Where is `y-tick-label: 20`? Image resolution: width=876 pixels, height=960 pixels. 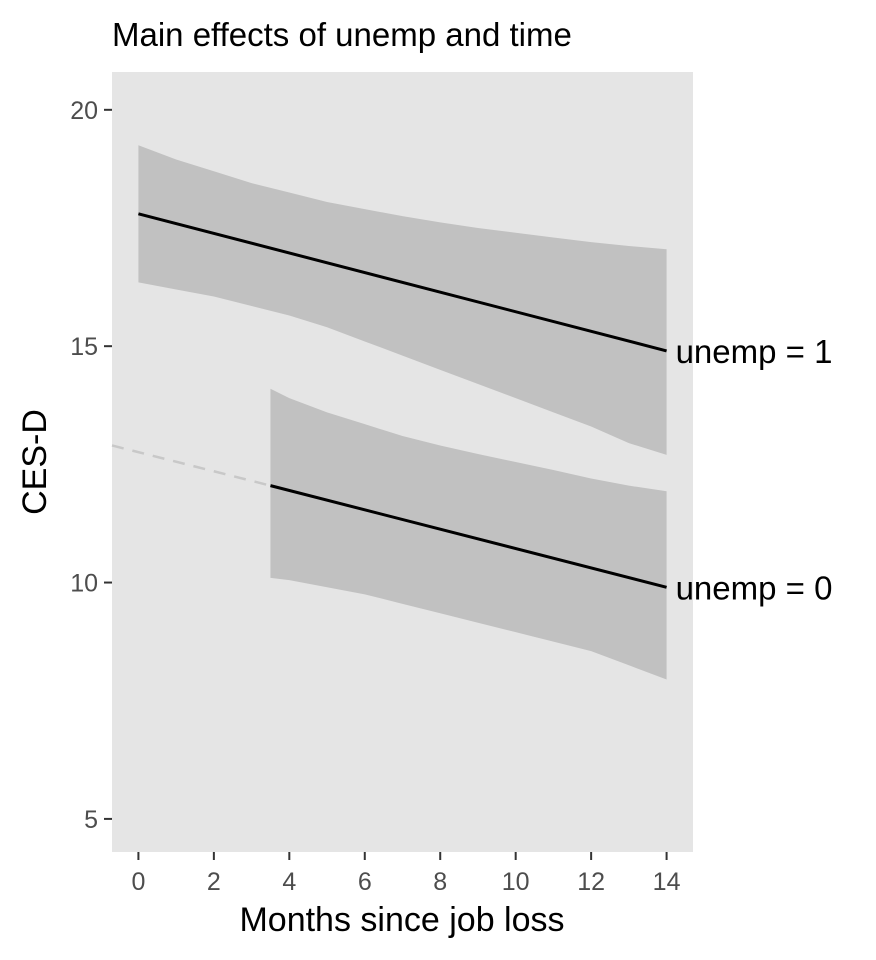
y-tick-label: 20 is located at coordinates (84, 111).